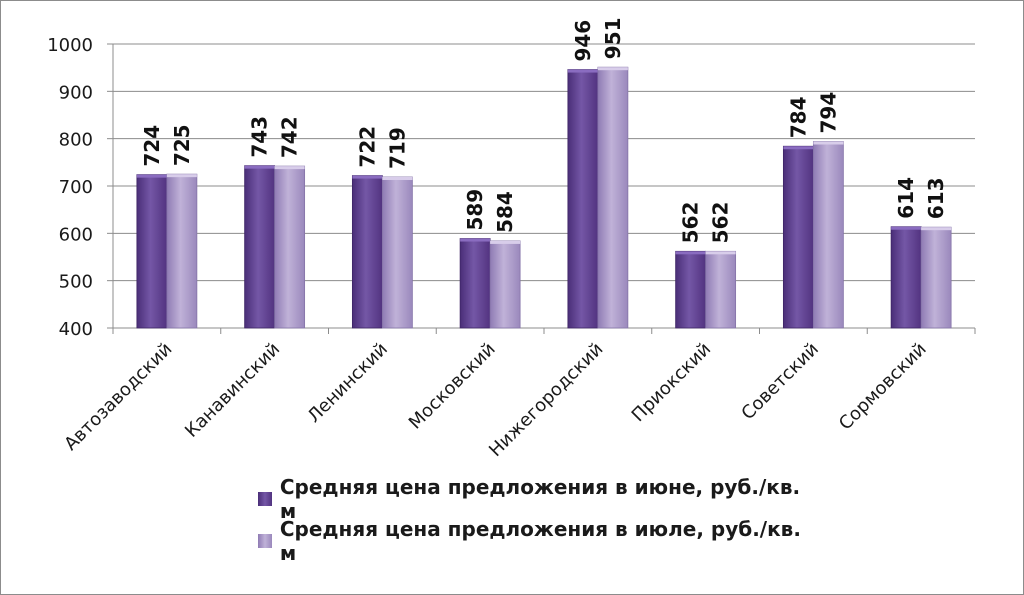  Describe the element at coordinates (397, 148) in the screenshot. I see `data-label: 719` at that location.